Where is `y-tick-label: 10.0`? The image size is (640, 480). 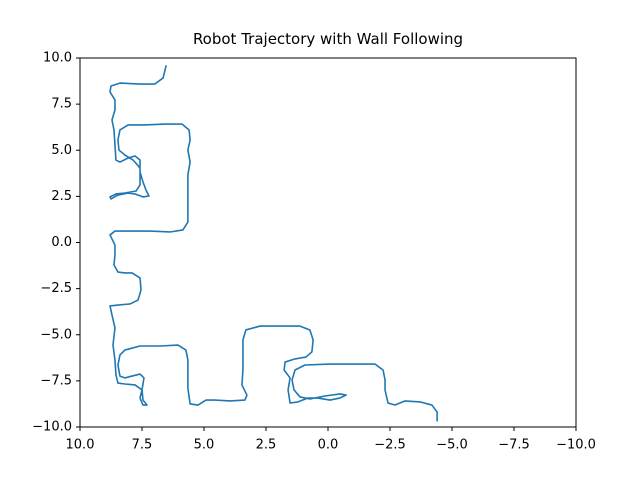 y-tick-label: 10.0 is located at coordinates (57, 58).